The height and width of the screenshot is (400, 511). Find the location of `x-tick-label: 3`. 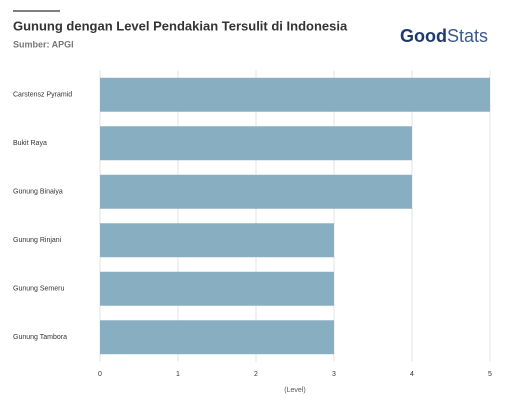

x-tick-label: 3 is located at coordinates (334, 374).